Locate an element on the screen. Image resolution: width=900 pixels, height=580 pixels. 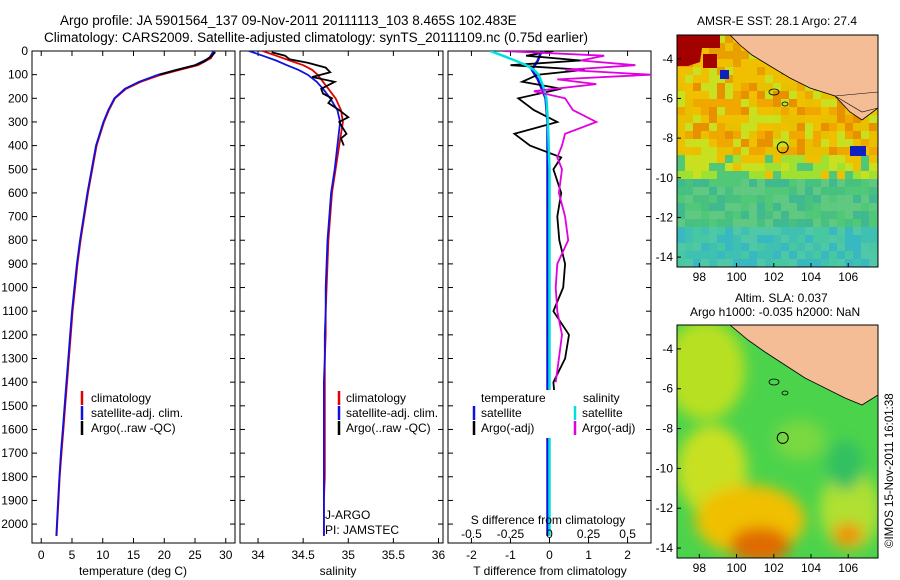
sla-land-sumatra is located at coordinates (803, 365).